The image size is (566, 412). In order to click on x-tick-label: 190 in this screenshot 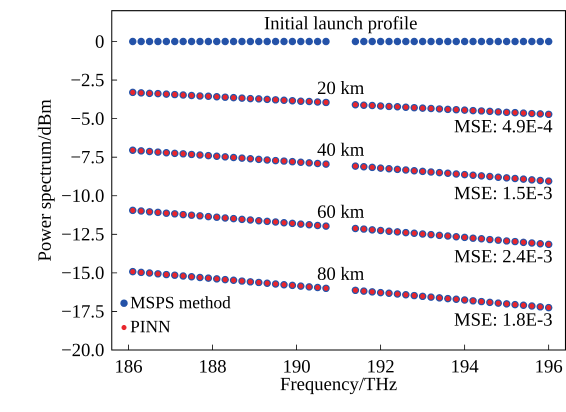, I will do `click(297, 366)`.